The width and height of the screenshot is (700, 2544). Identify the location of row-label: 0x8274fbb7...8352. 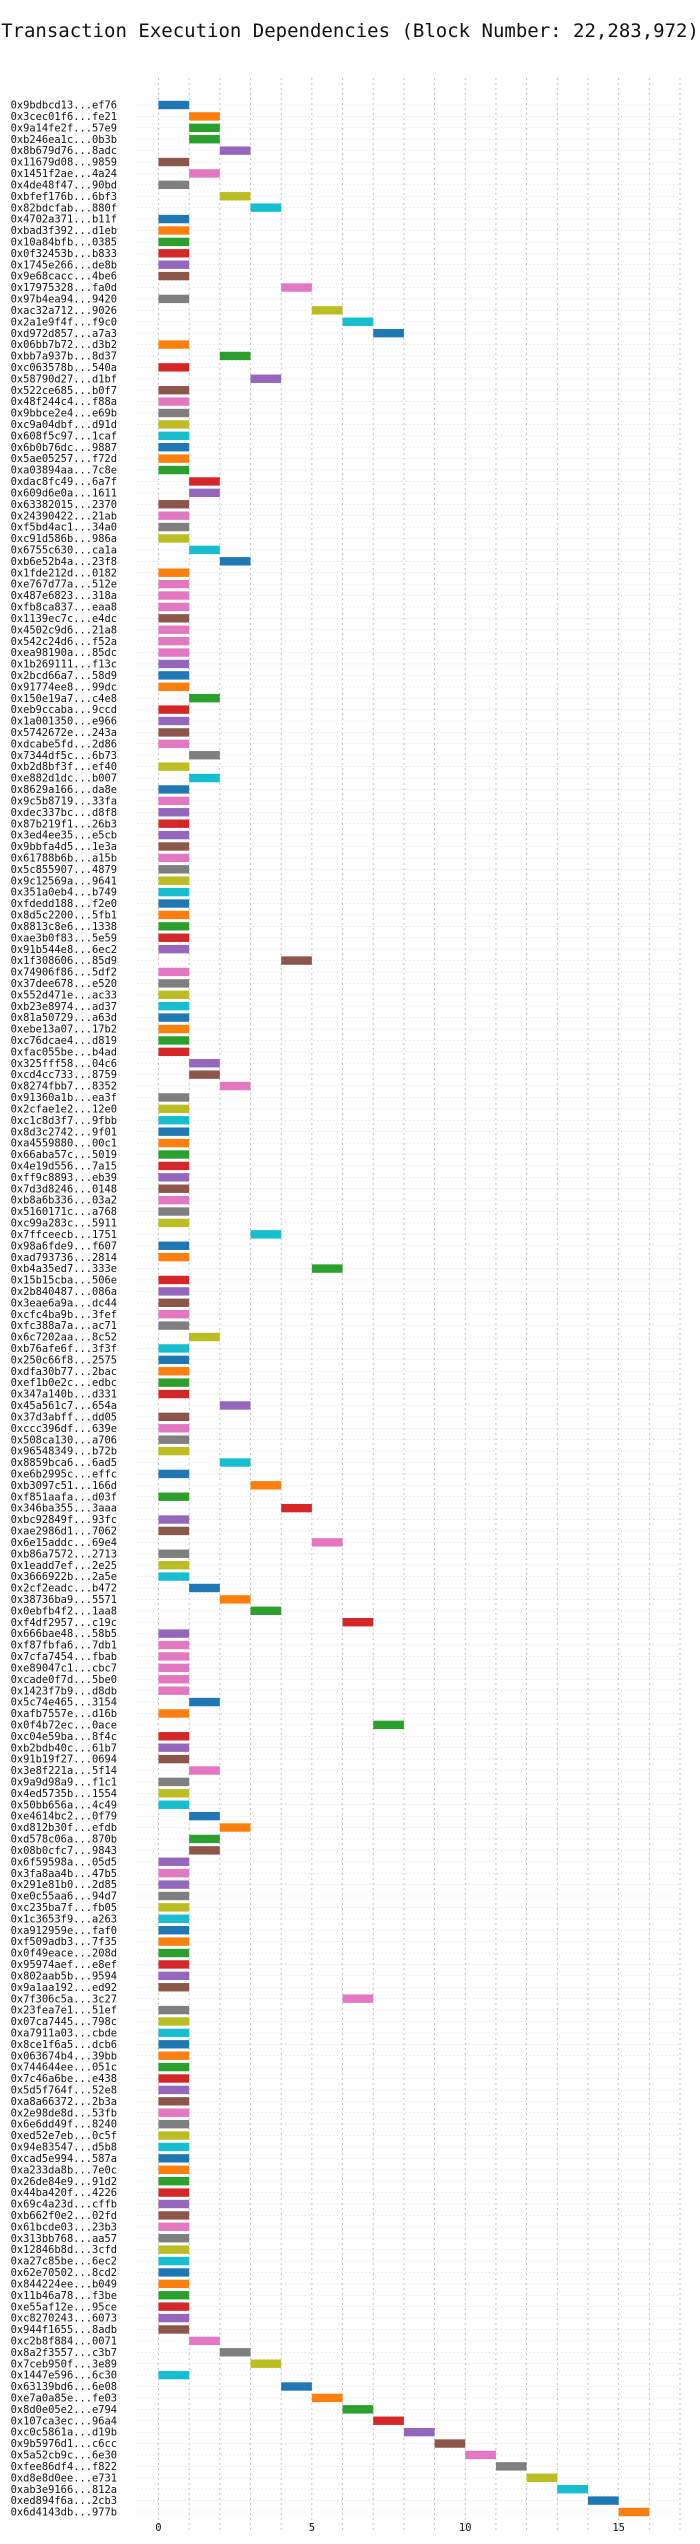
(64, 1087).